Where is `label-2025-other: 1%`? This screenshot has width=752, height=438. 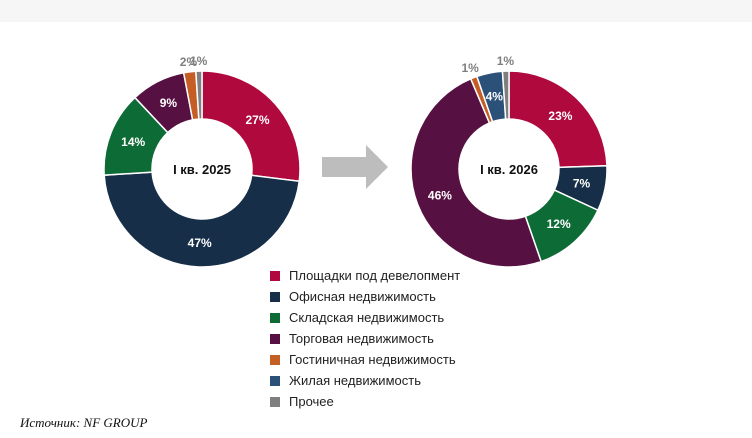 label-2025-other: 1% is located at coordinates (199, 61).